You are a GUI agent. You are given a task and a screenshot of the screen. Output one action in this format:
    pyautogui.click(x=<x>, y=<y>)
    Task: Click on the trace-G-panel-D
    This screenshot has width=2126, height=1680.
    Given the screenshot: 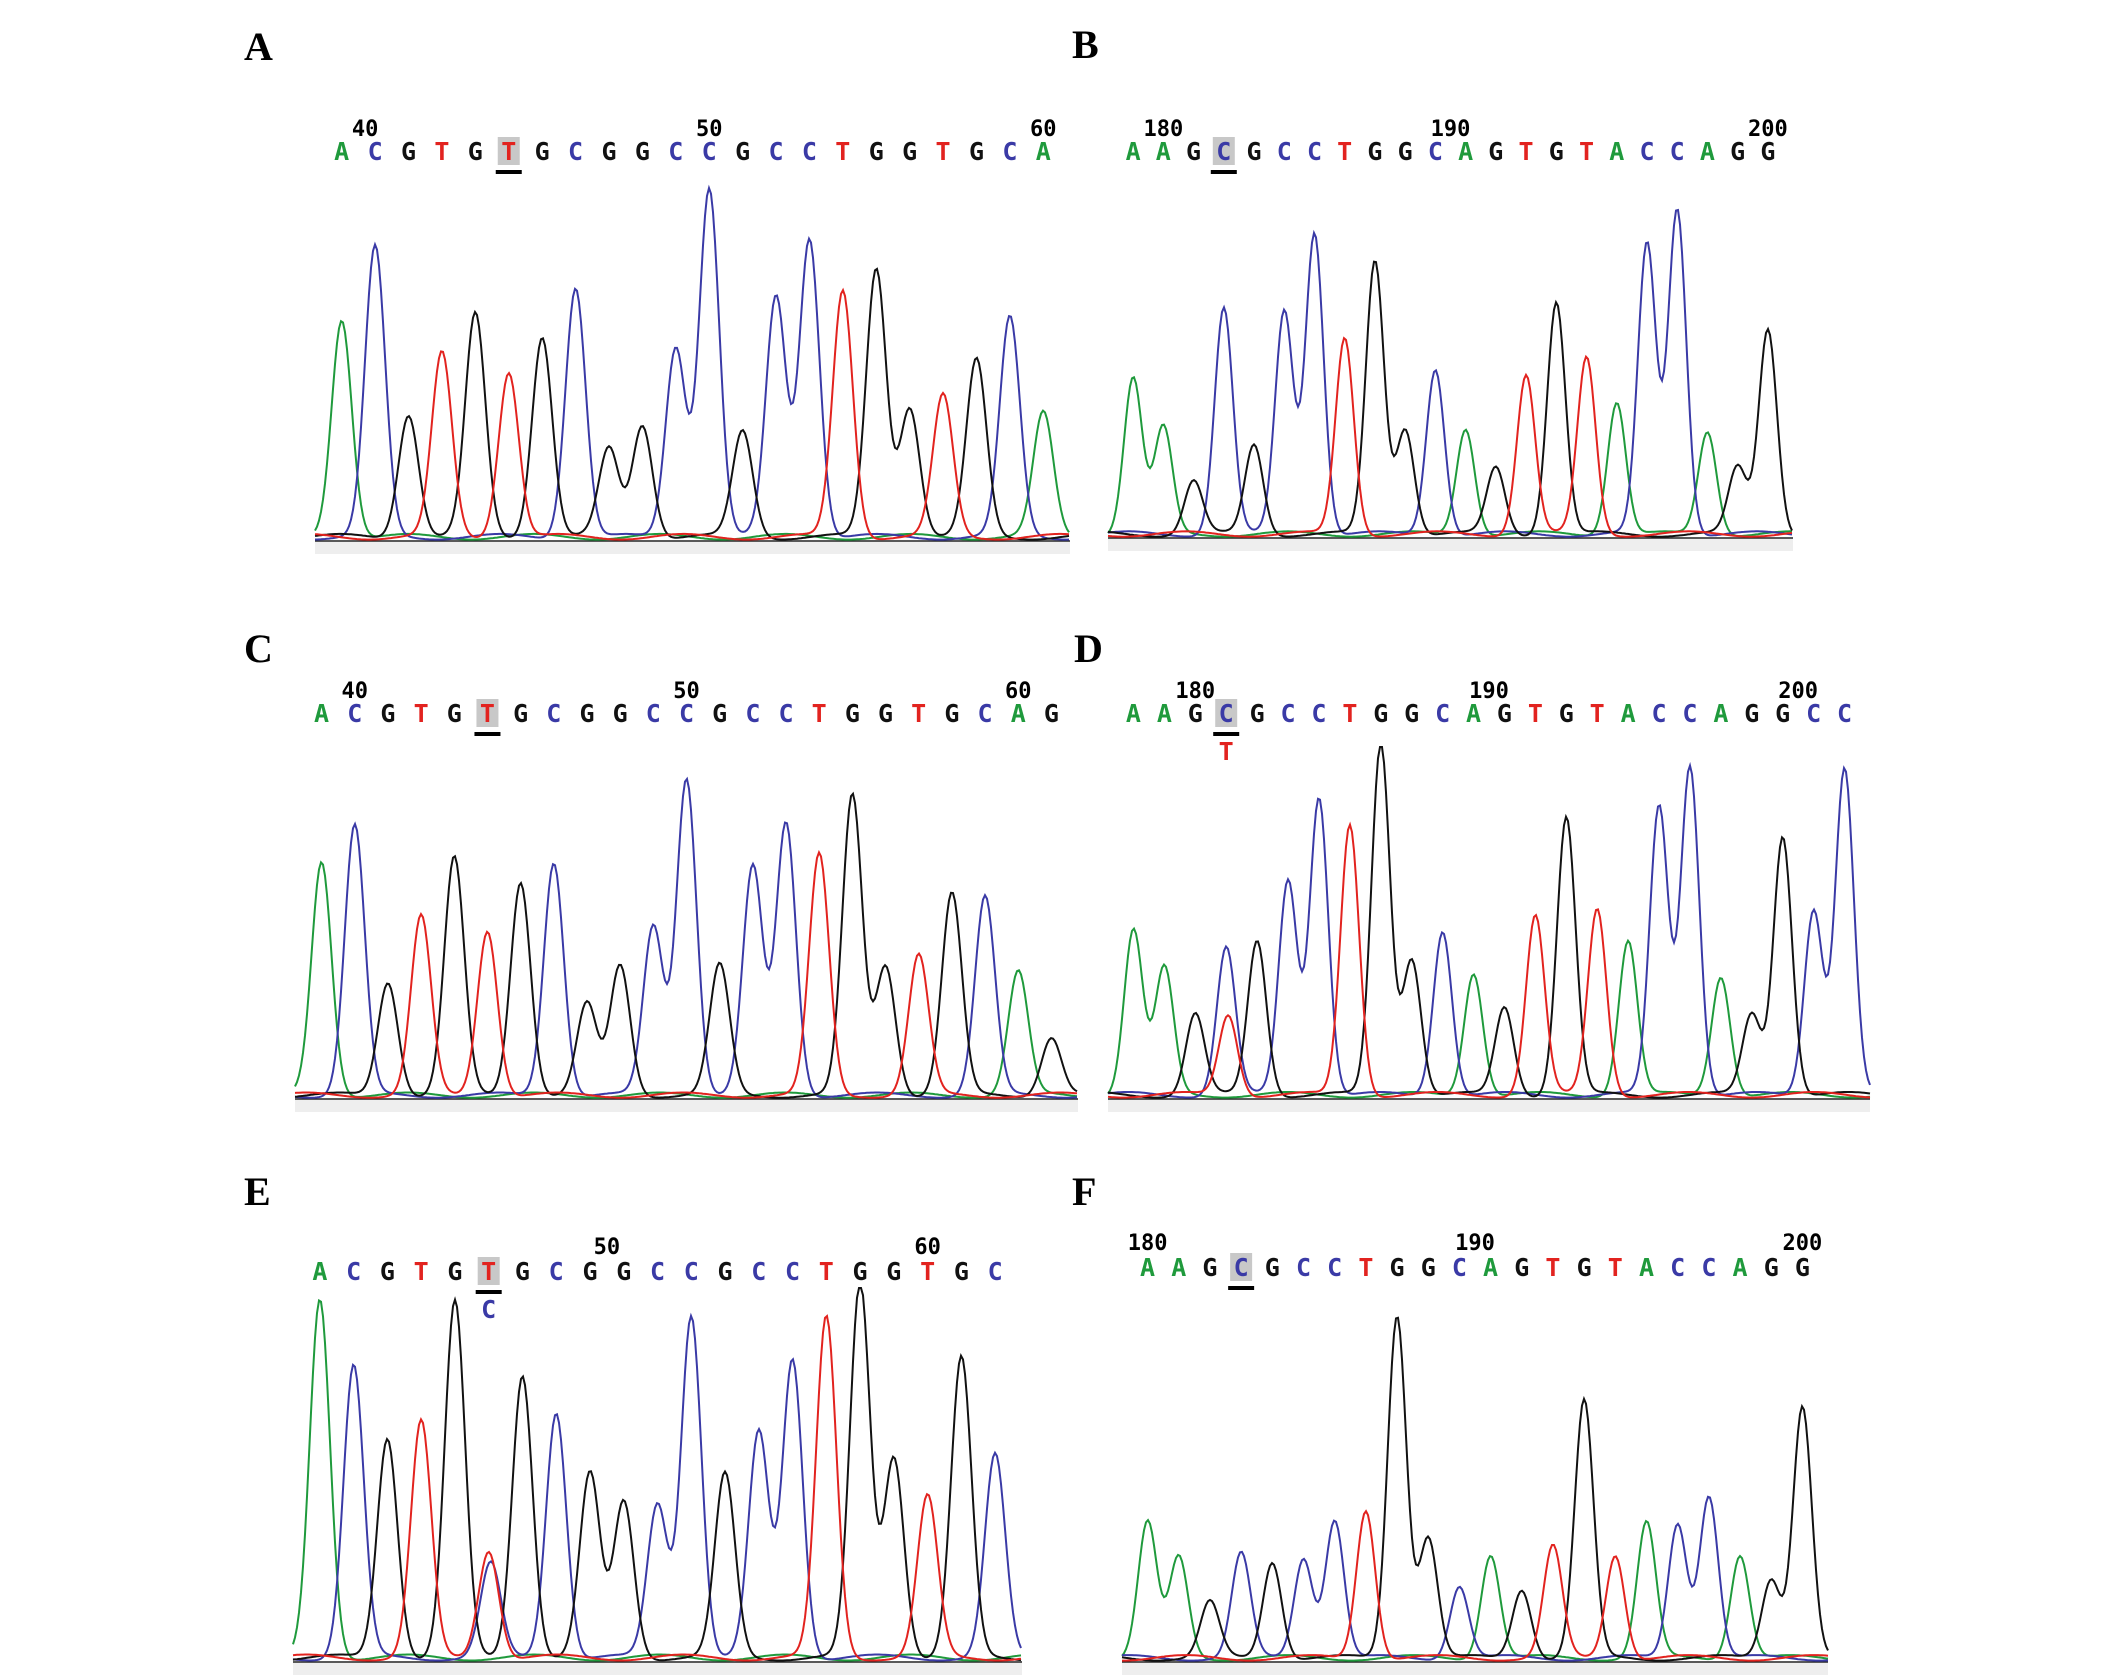 What is the action you would take?
    pyautogui.click(x=1489, y=922)
    